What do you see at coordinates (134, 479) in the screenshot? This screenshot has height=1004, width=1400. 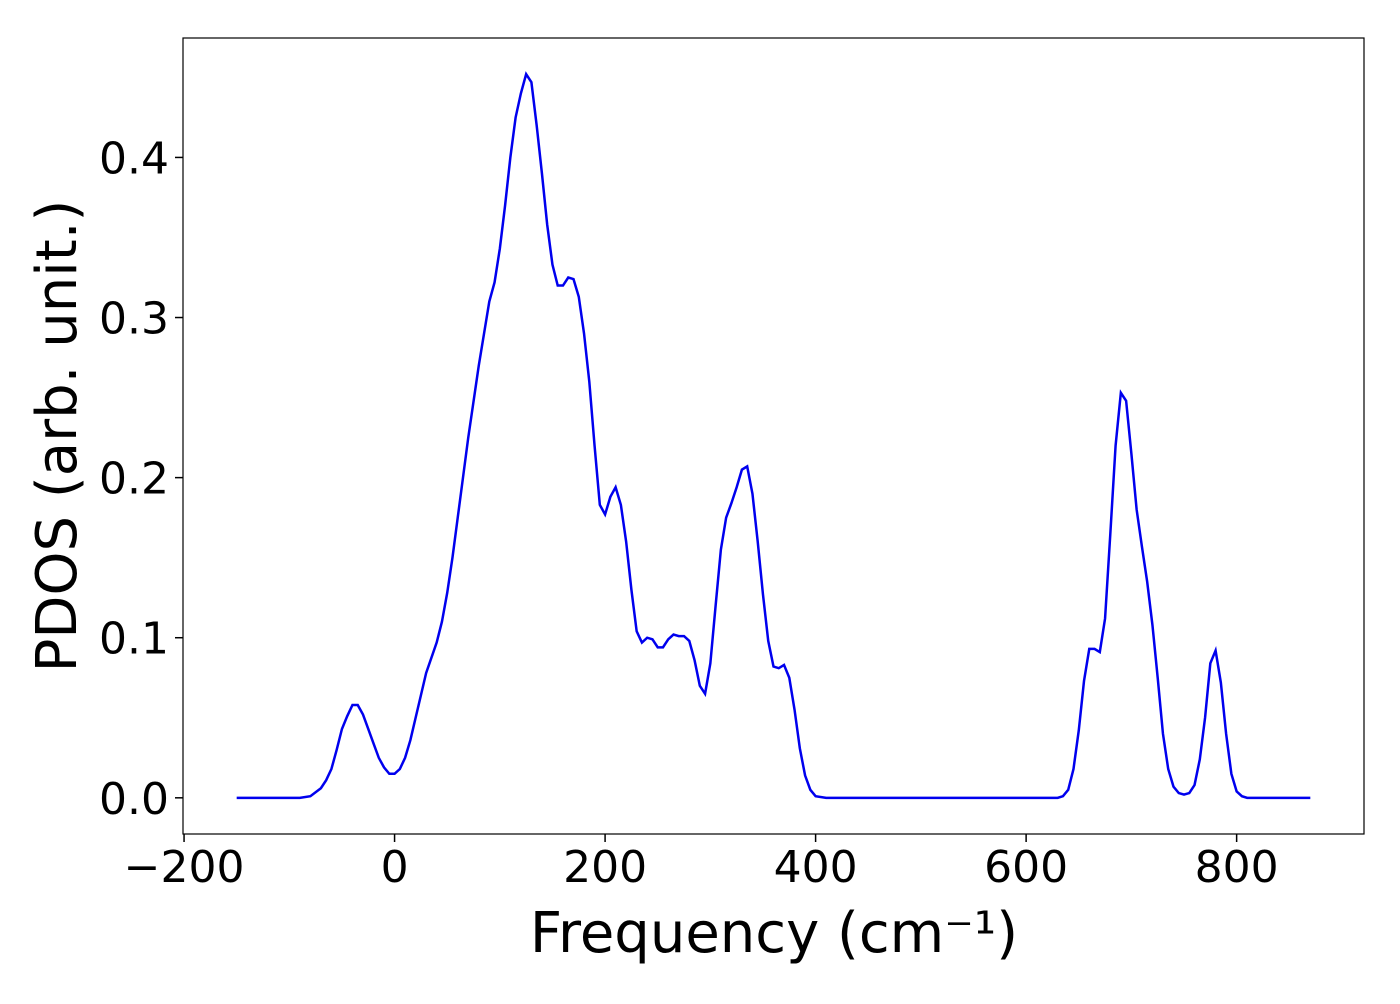 I see `y-tick-label: 0.2` at bounding box center [134, 479].